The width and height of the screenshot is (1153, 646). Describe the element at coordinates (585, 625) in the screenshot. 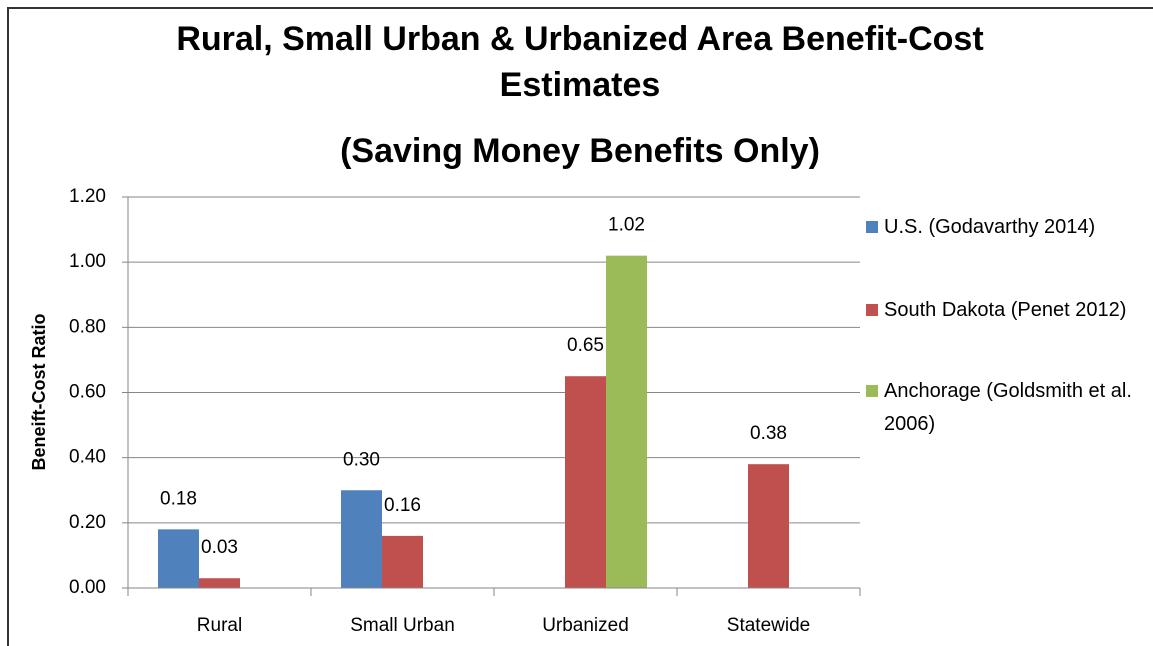

I see `x-tick-label: Urbanized` at that location.